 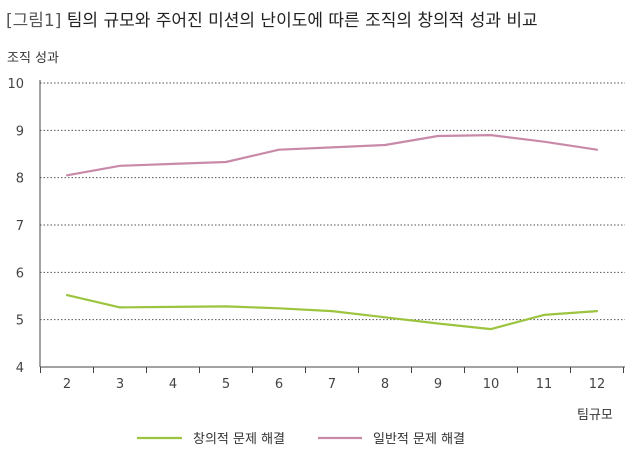 I want to click on x-tick-label: 6, so click(x=279, y=384).